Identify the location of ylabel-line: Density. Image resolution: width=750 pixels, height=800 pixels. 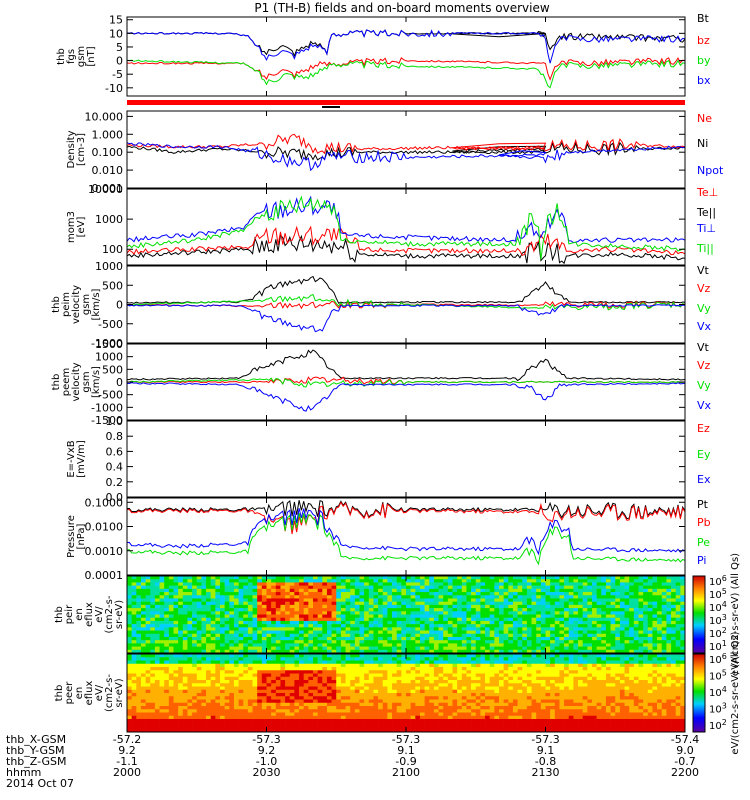
(71, 149).